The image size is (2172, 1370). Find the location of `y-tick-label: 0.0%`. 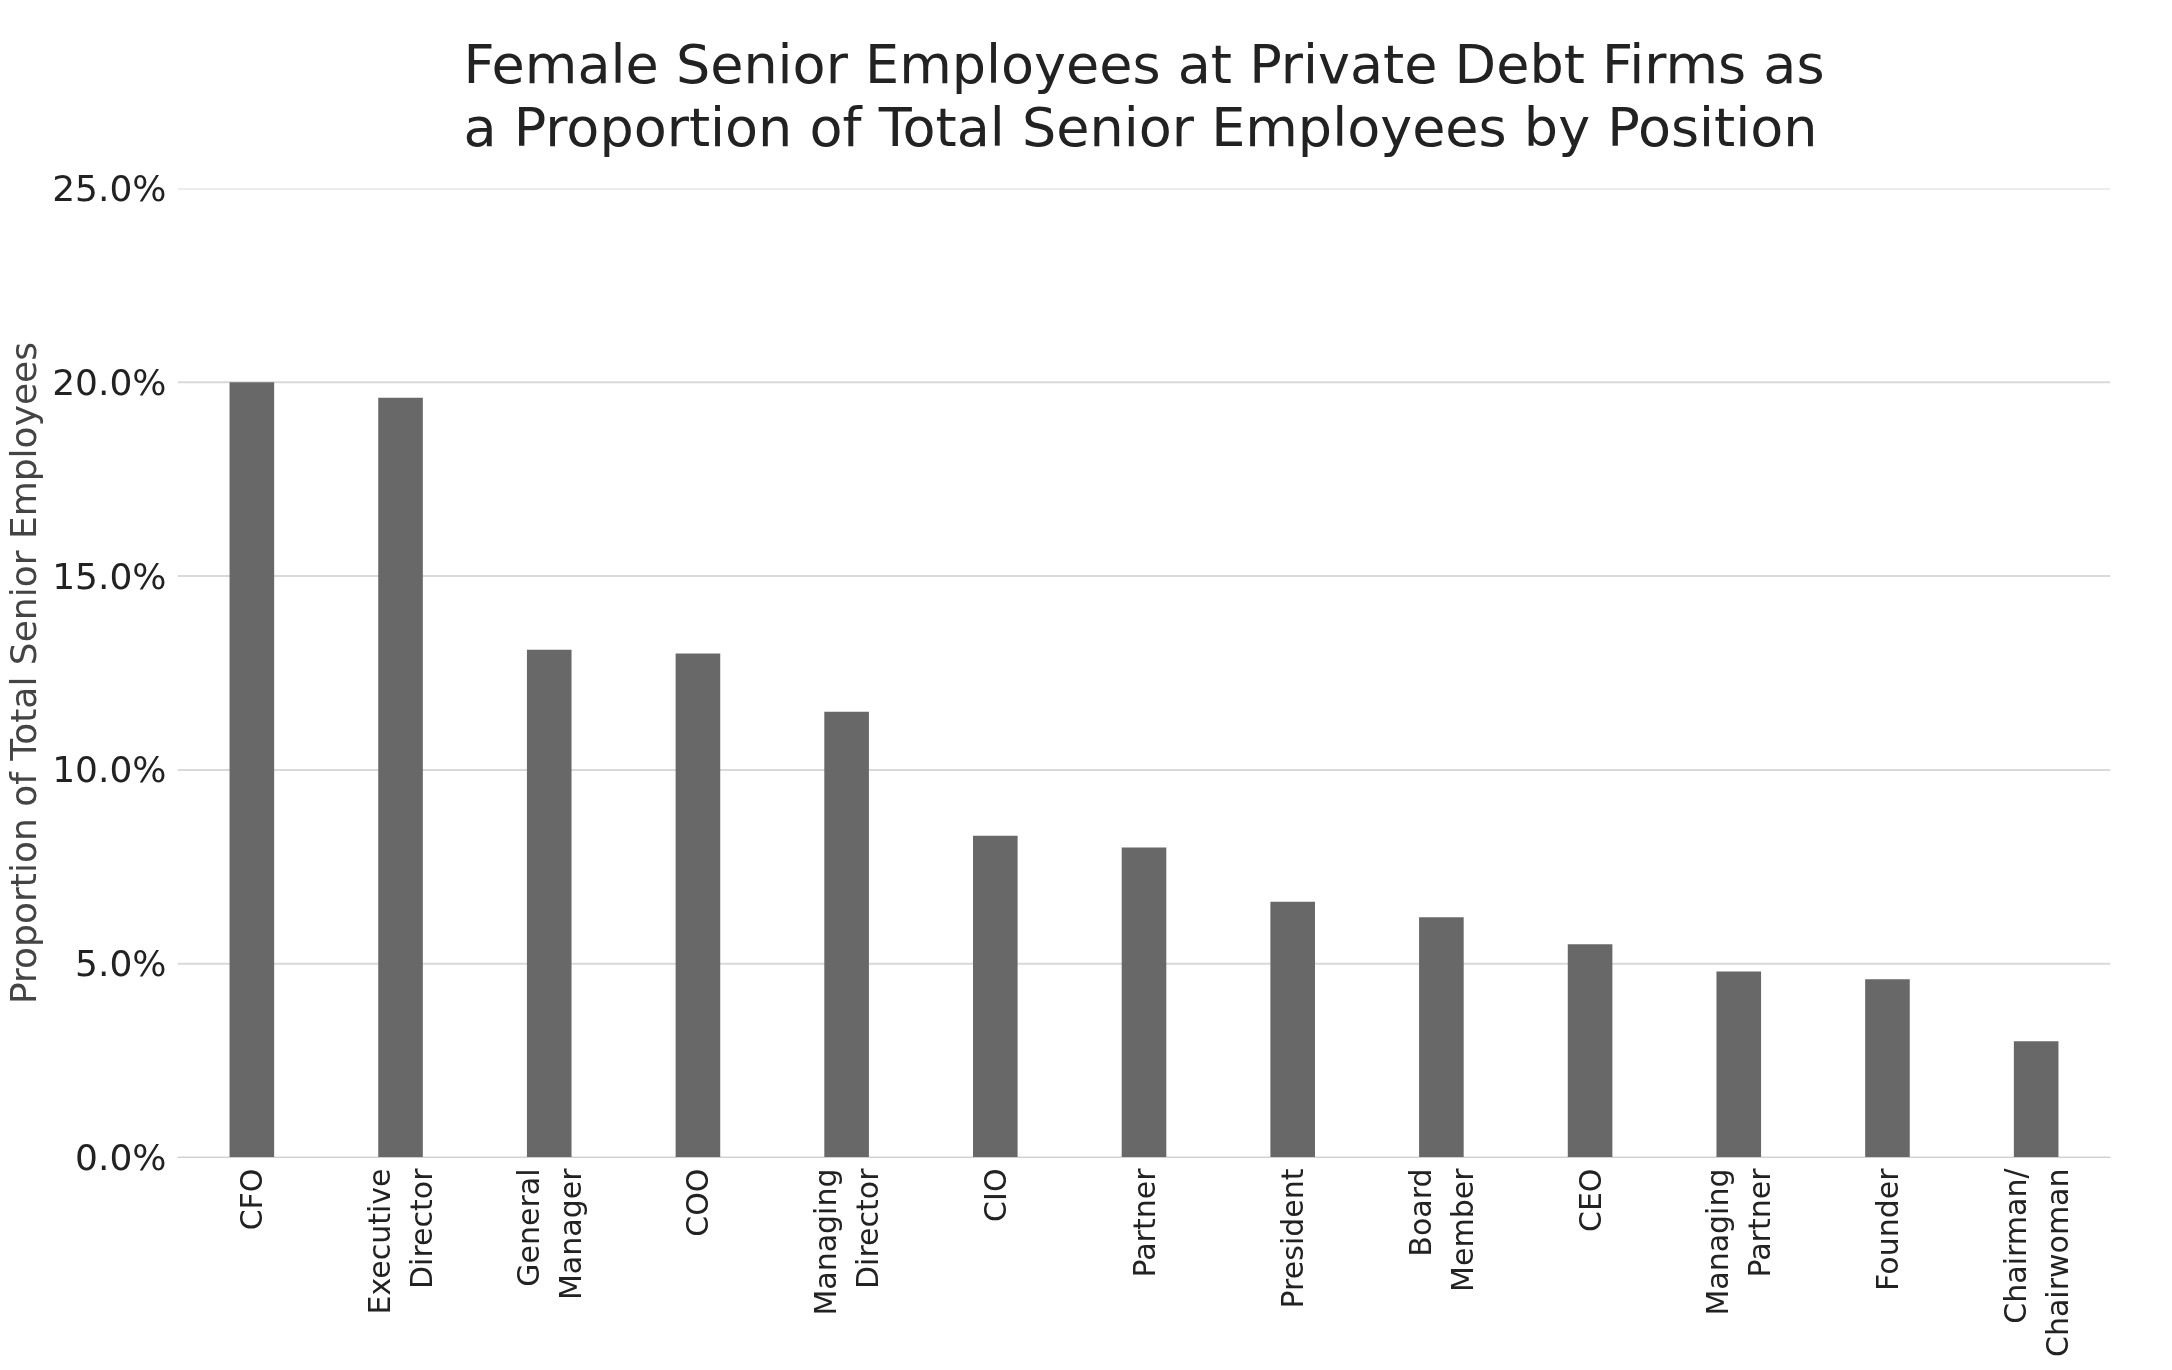

y-tick-label: 0.0% is located at coordinates (121, 1157).